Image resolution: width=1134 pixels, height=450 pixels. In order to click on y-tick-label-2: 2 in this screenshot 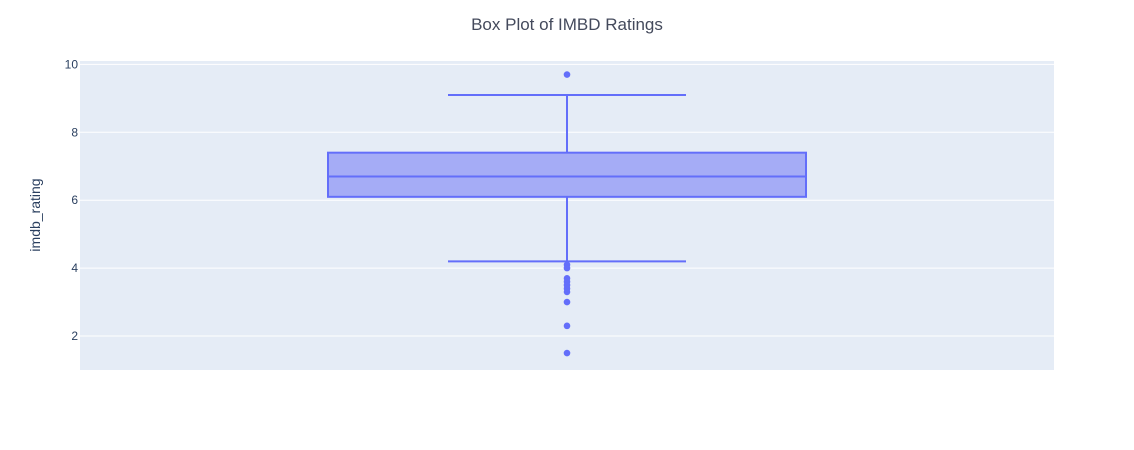, I will do `click(74, 336)`.